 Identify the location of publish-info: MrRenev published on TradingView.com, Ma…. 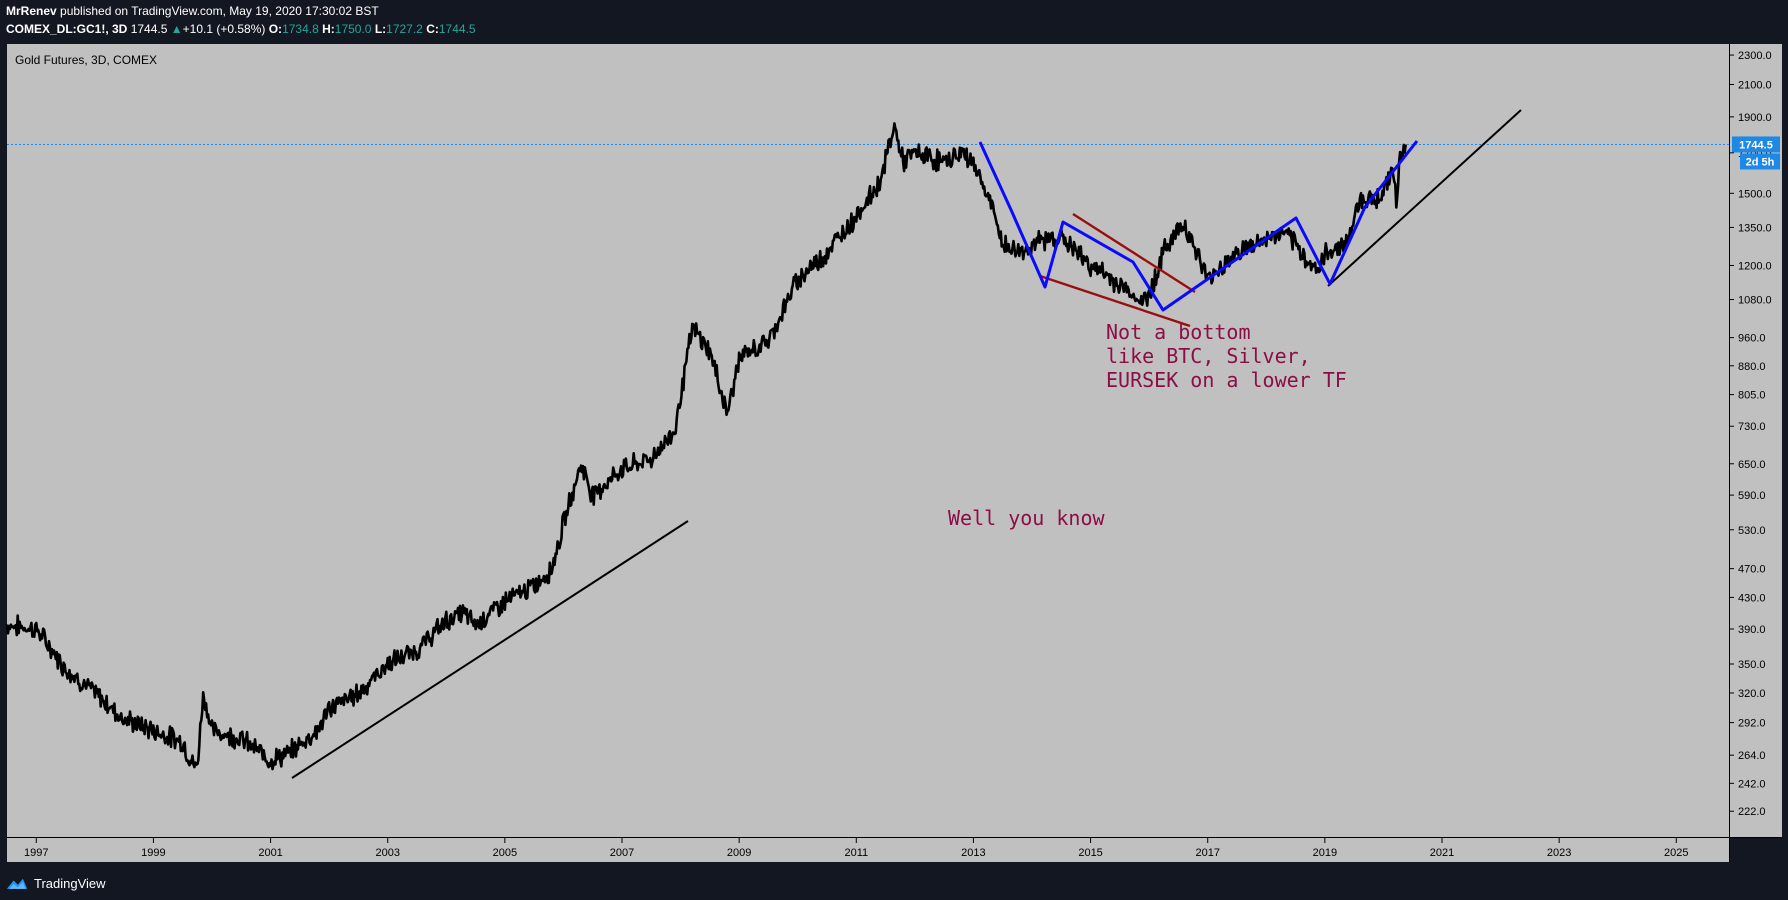
(192, 11).